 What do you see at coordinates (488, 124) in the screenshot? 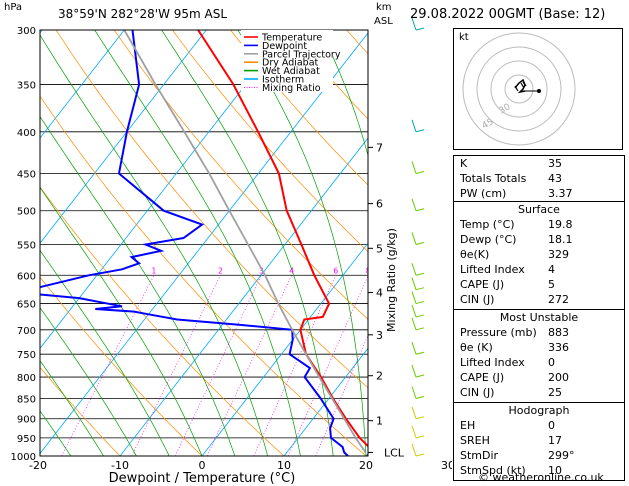
I see `hodograph-ring-label: 45` at bounding box center [488, 124].